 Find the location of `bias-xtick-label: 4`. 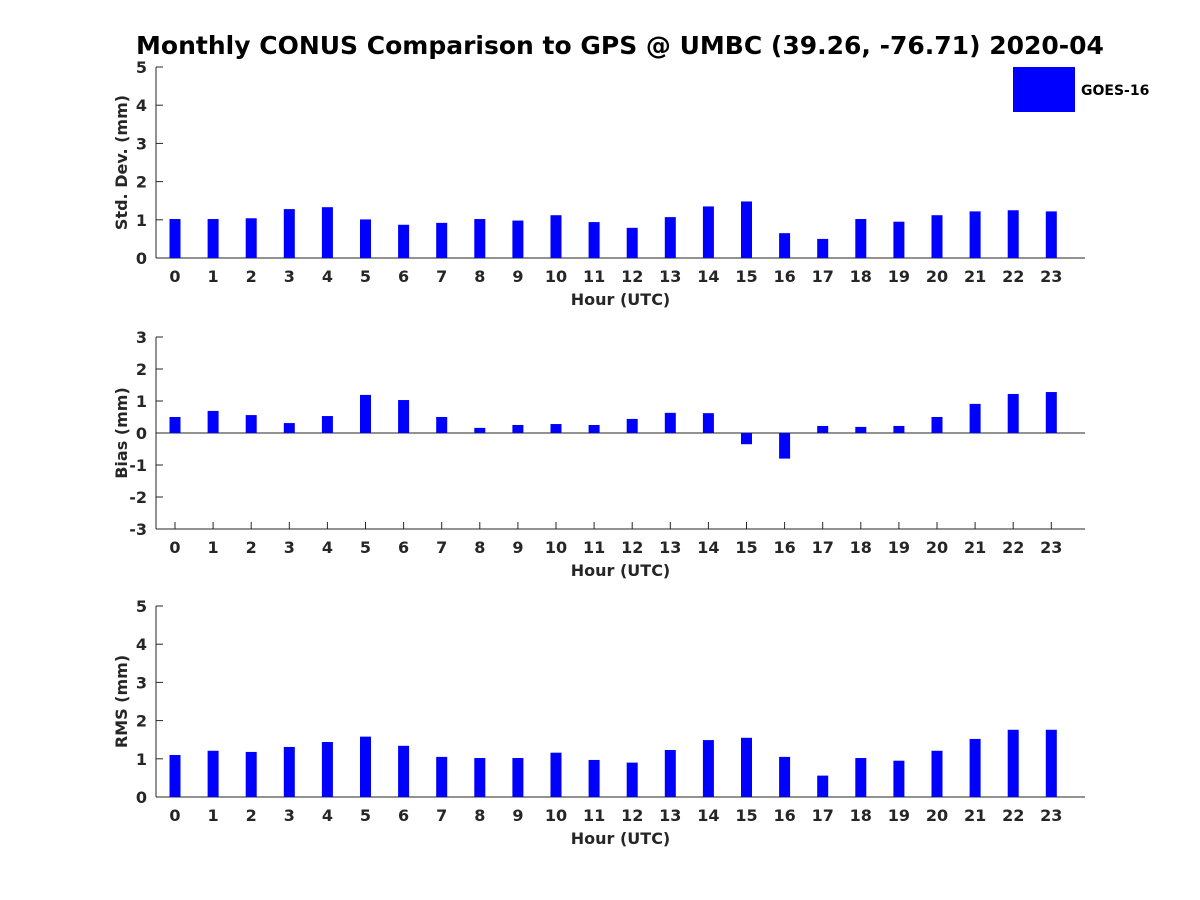

bias-xtick-label: 4 is located at coordinates (327, 547).